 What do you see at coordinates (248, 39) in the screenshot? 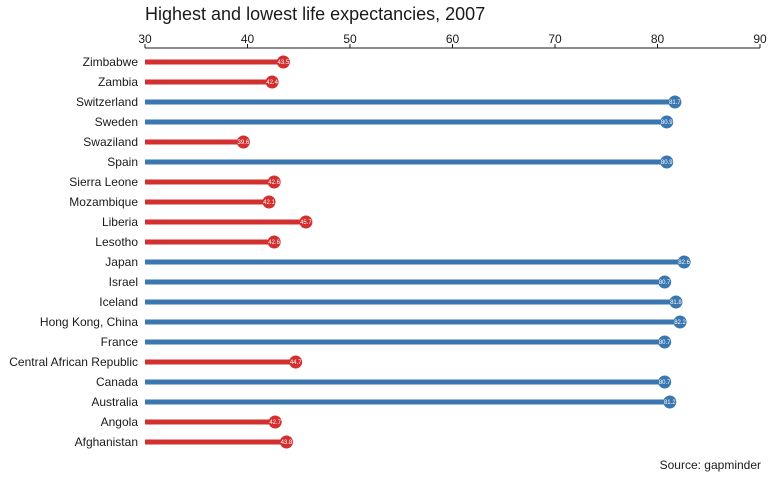
I see `x-tick-label: 40` at bounding box center [248, 39].